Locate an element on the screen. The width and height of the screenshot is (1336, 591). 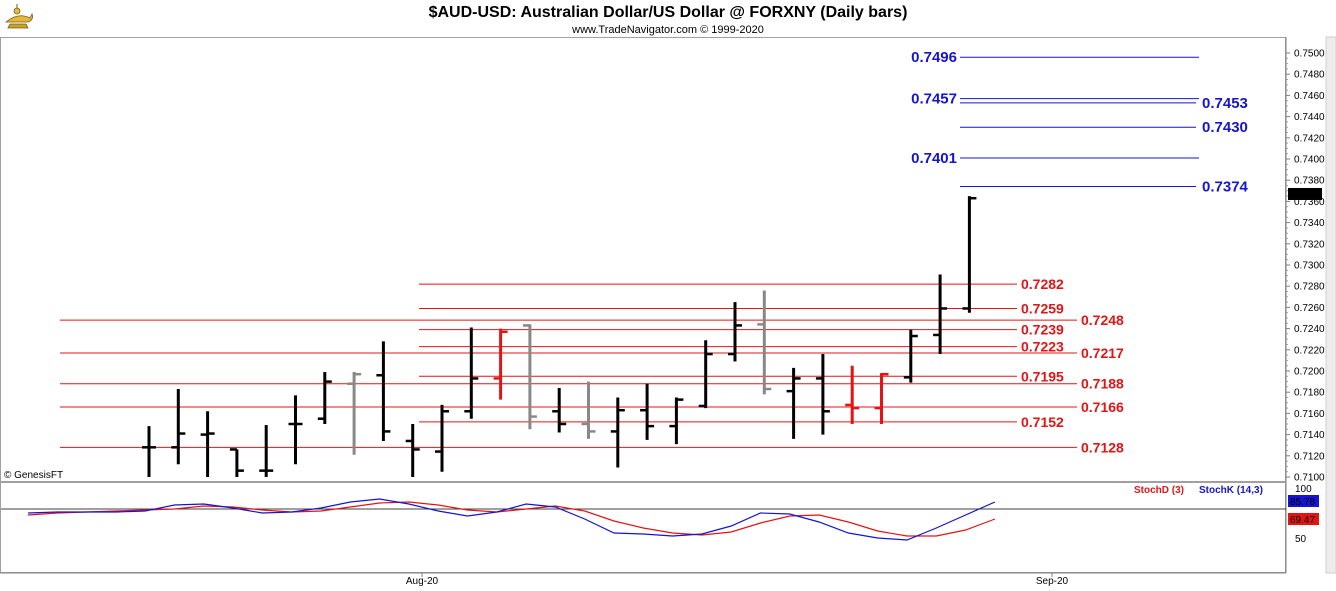
resistance-label: 0.7401 is located at coordinates (934, 158).